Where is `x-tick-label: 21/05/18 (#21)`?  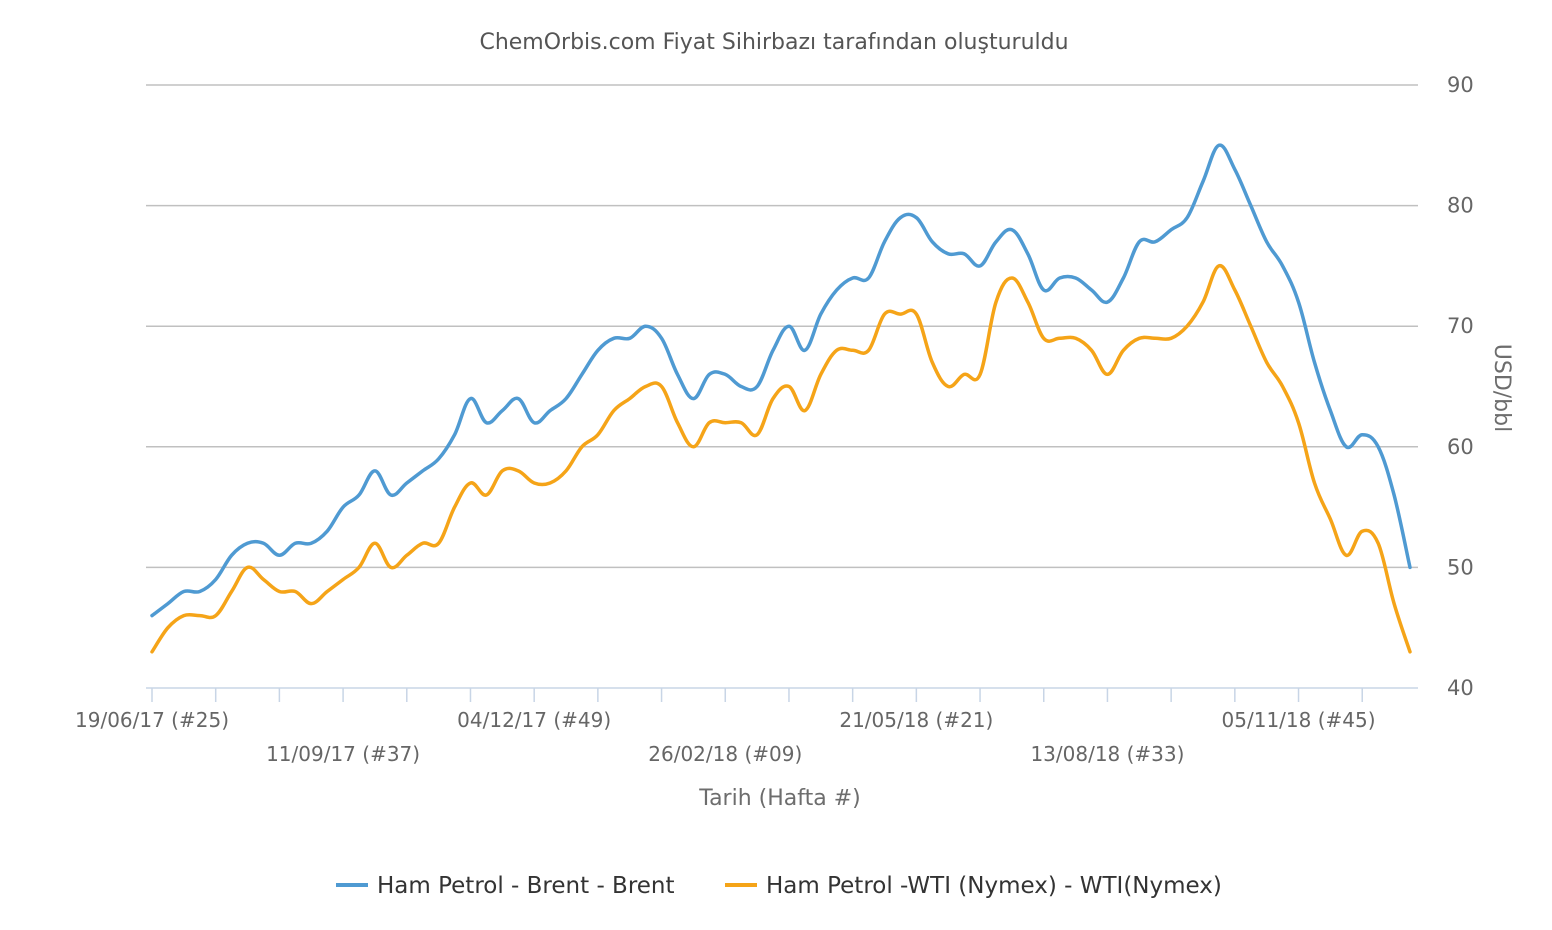 x-tick-label: 21/05/18 (#21) is located at coordinates (916, 720).